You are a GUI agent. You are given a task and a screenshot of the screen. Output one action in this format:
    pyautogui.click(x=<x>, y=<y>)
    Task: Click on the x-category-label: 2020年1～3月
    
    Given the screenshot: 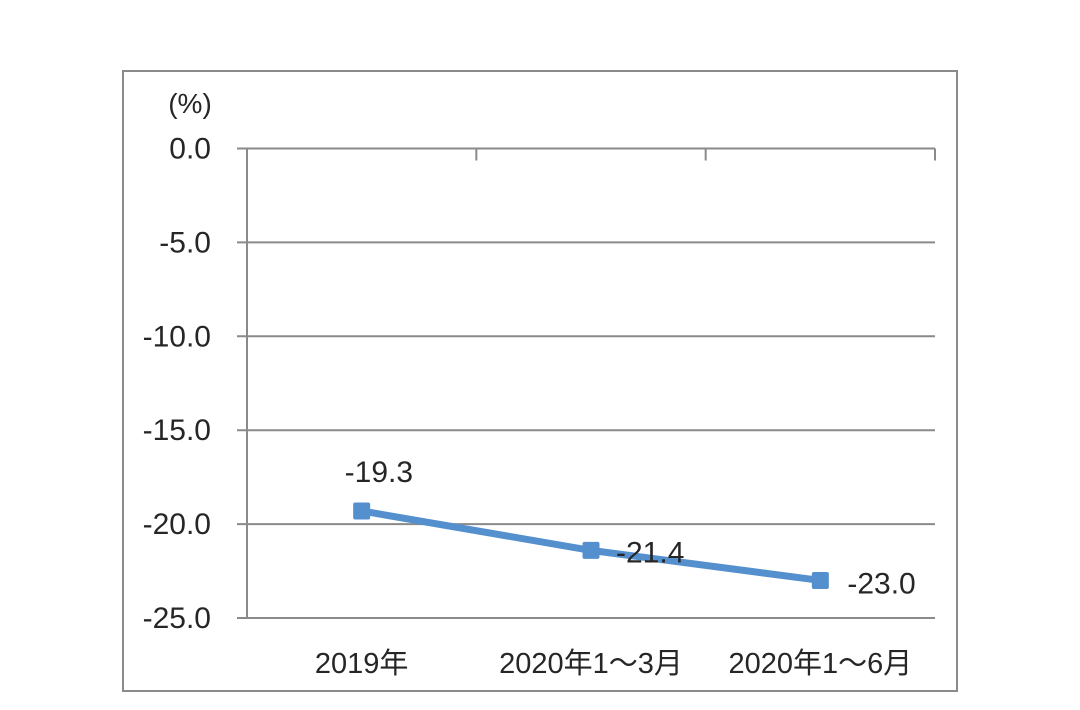 What is the action you would take?
    pyautogui.click(x=591, y=663)
    